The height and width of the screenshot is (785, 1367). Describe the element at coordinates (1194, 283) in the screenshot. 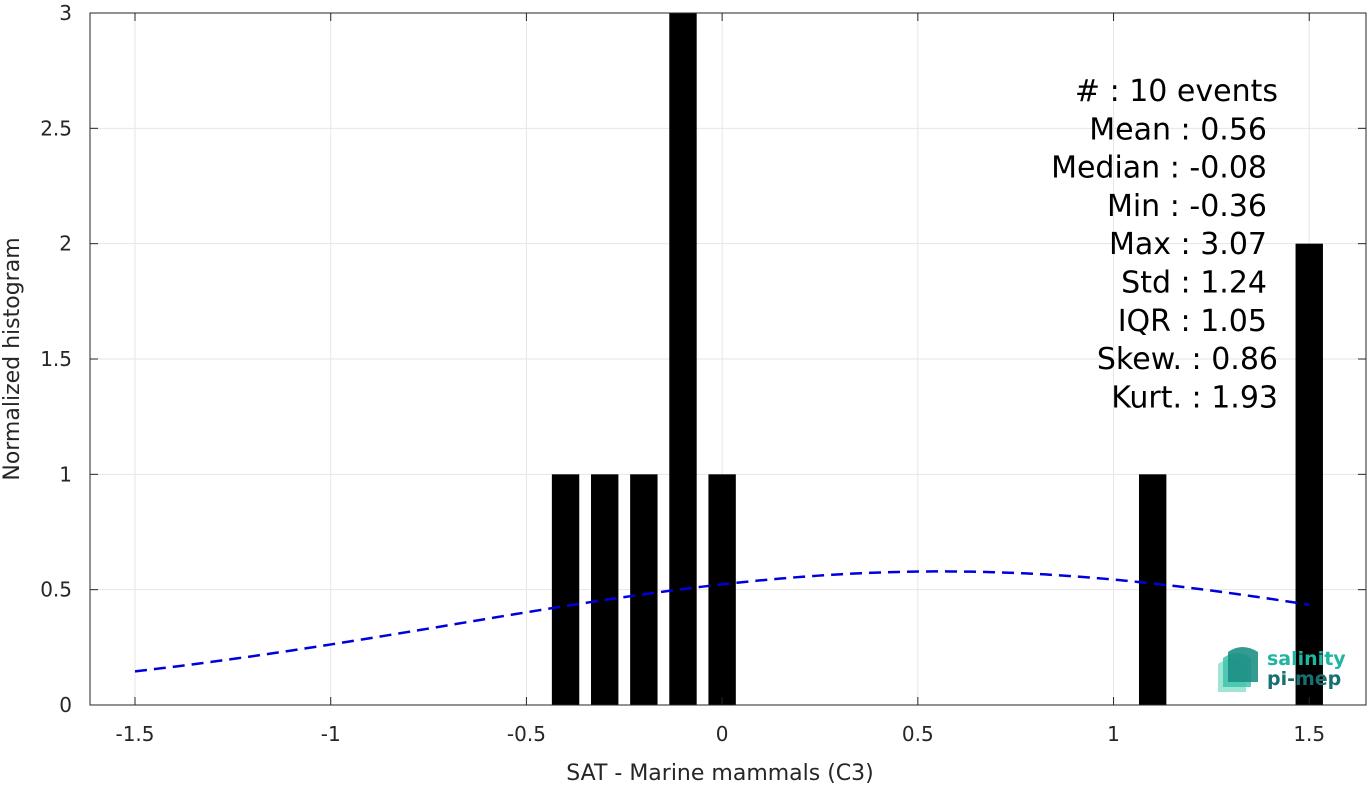

I see `stat-line-5: Std : 1.24` at that location.